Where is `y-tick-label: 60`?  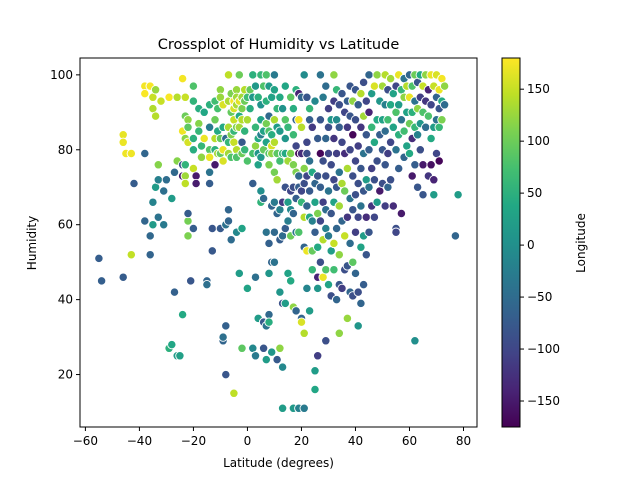 y-tick-label: 60 is located at coordinates (65, 225).